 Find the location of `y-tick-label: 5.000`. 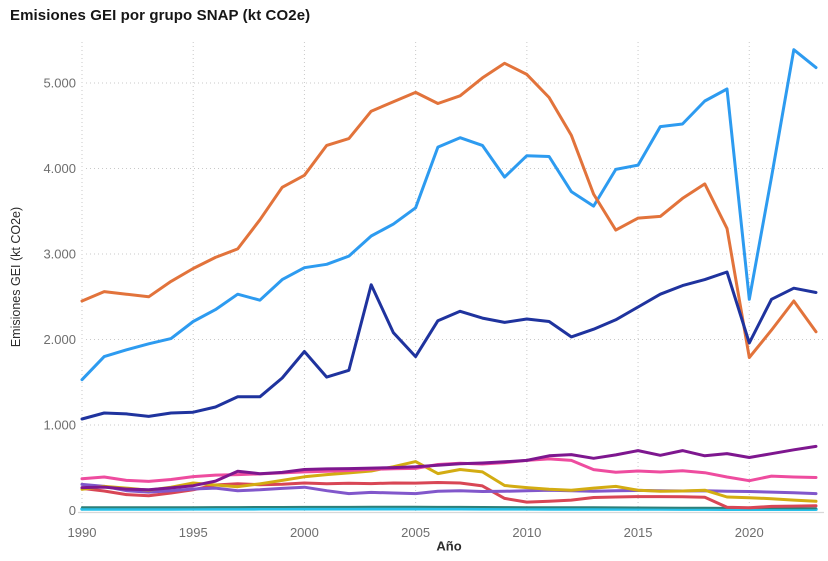

y-tick-label: 5.000 is located at coordinates (59, 83).